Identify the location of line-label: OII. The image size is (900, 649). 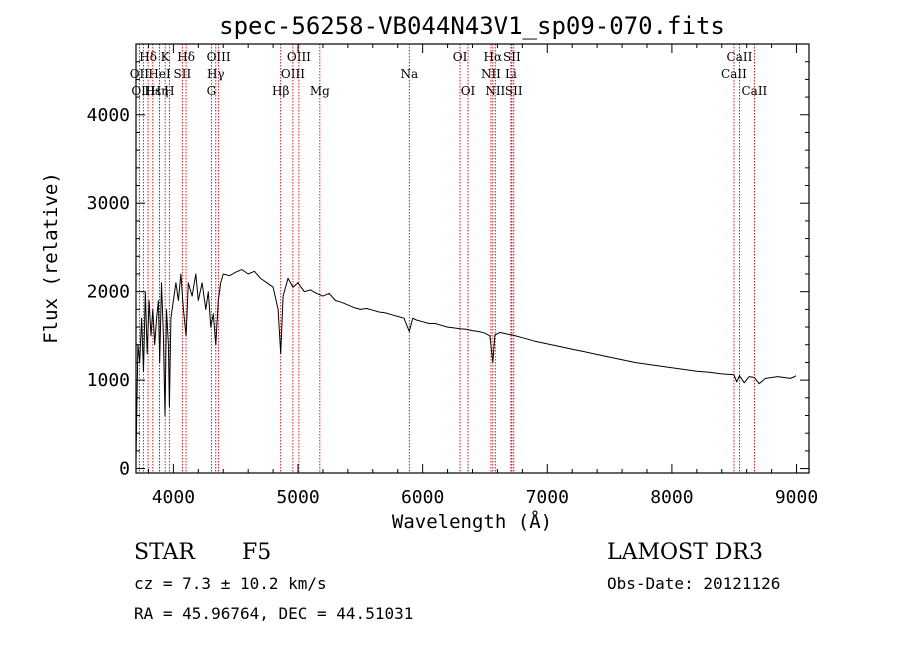
(140, 74).